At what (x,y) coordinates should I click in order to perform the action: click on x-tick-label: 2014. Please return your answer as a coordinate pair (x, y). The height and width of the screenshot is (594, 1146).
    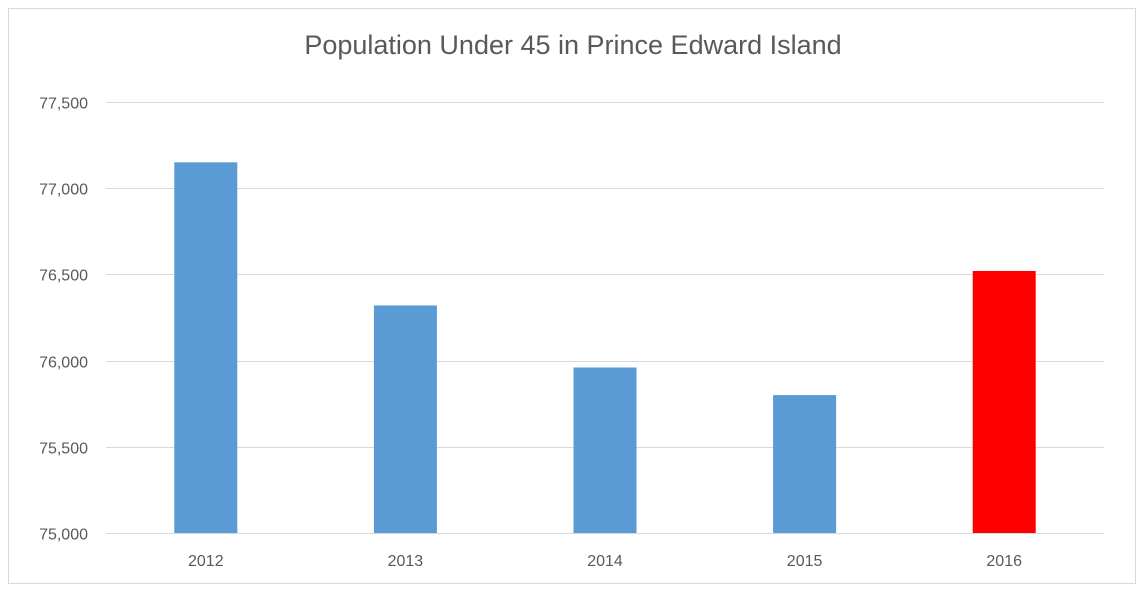
    Looking at the image, I should click on (605, 561).